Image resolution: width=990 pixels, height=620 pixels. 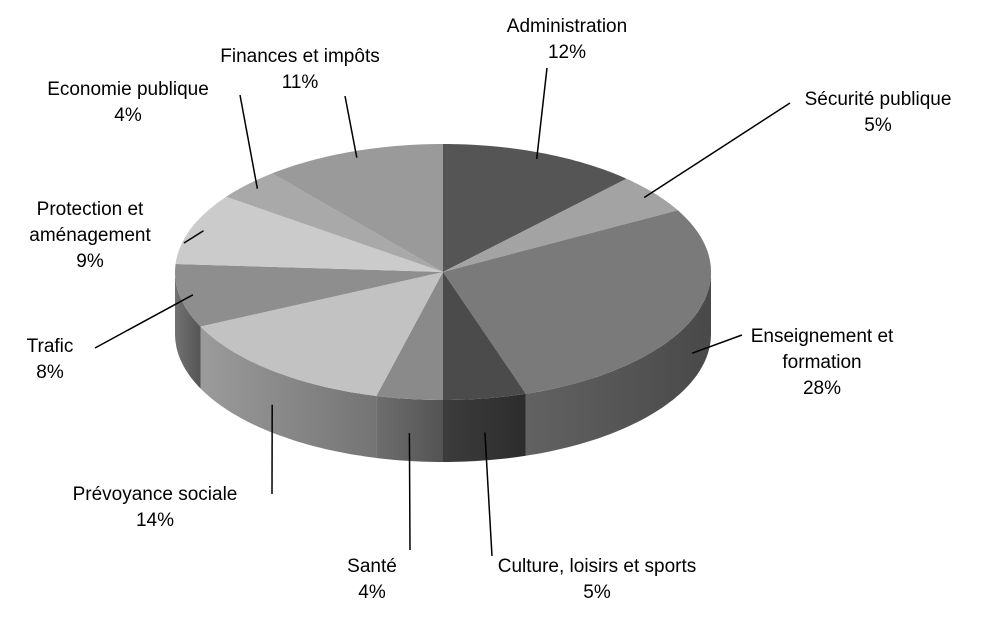 I want to click on category-label: Trafic, so click(x=50, y=346).